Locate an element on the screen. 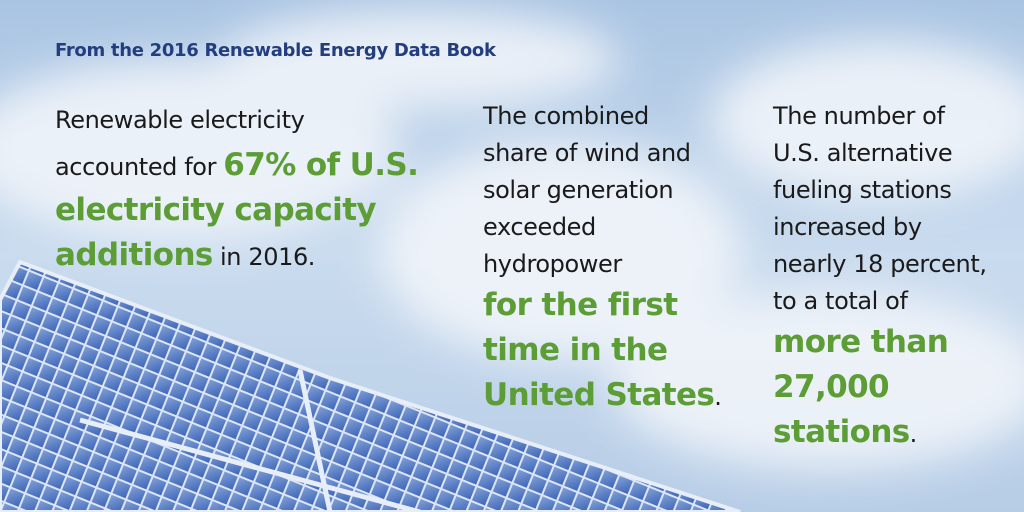 Image resolution: width=1024 pixels, height=512 pixels. fact-line: more than is located at coordinates (880, 342).